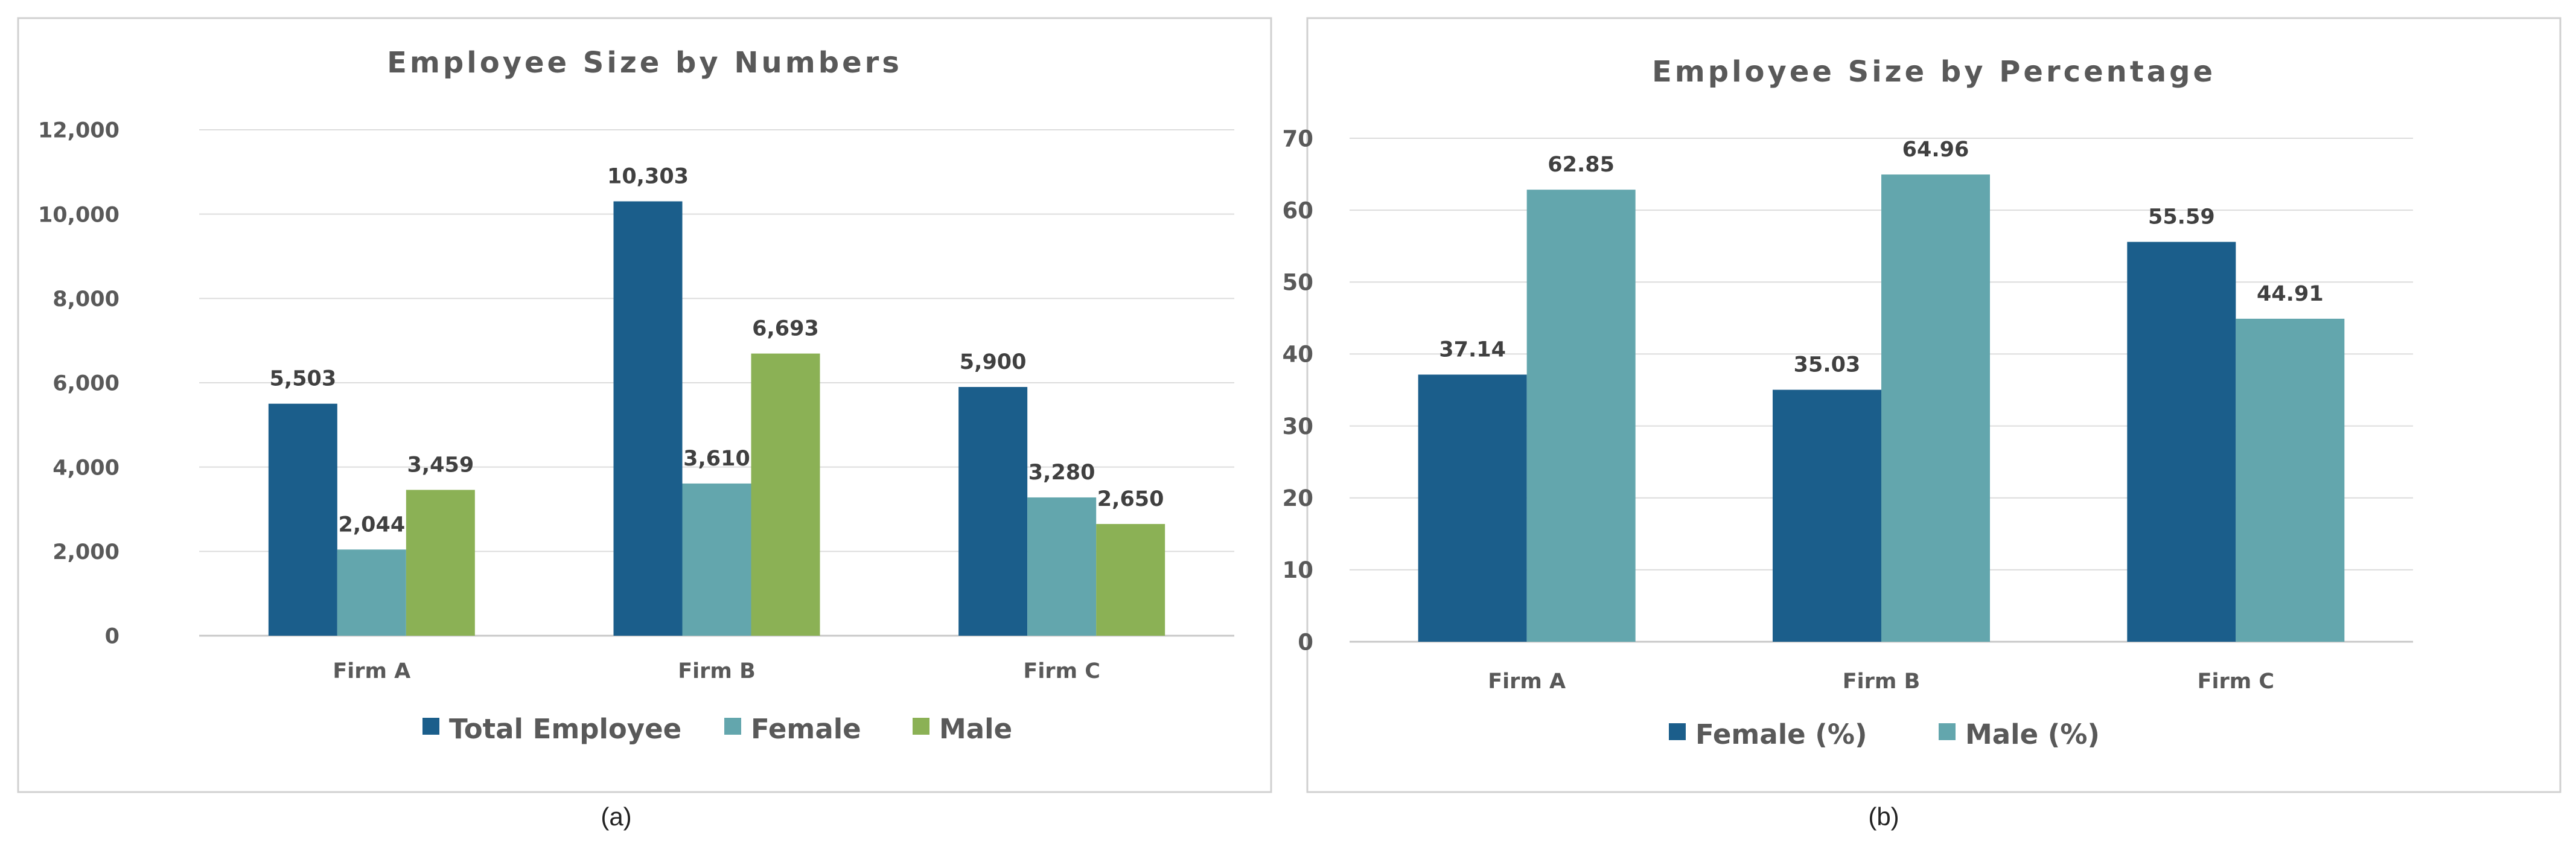 The height and width of the screenshot is (847, 2576). I want to click on panel-label: (a), so click(616, 816).